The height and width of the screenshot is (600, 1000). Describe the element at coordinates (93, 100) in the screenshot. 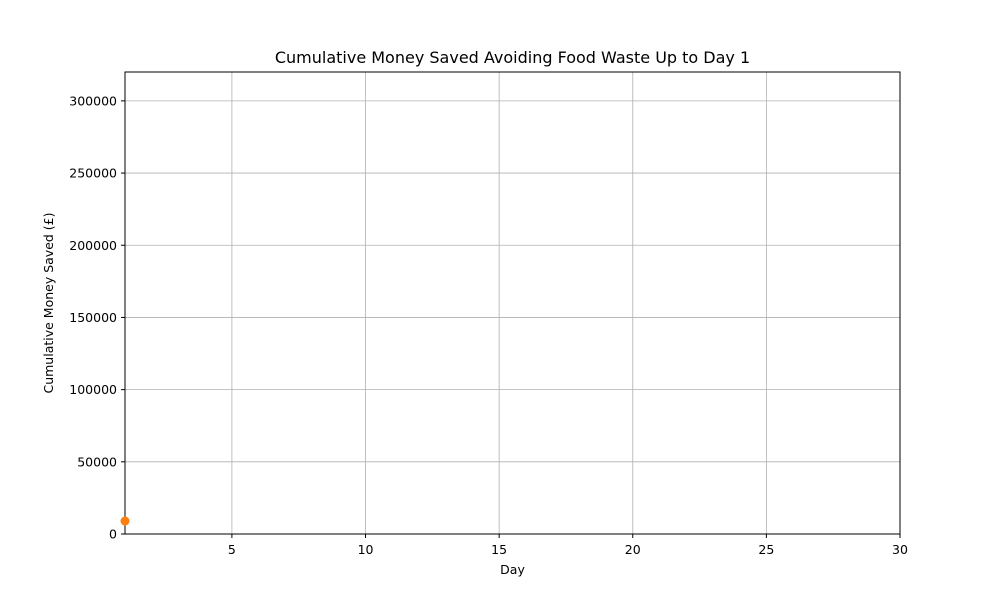

I see `y-tick-label: 300000` at that location.